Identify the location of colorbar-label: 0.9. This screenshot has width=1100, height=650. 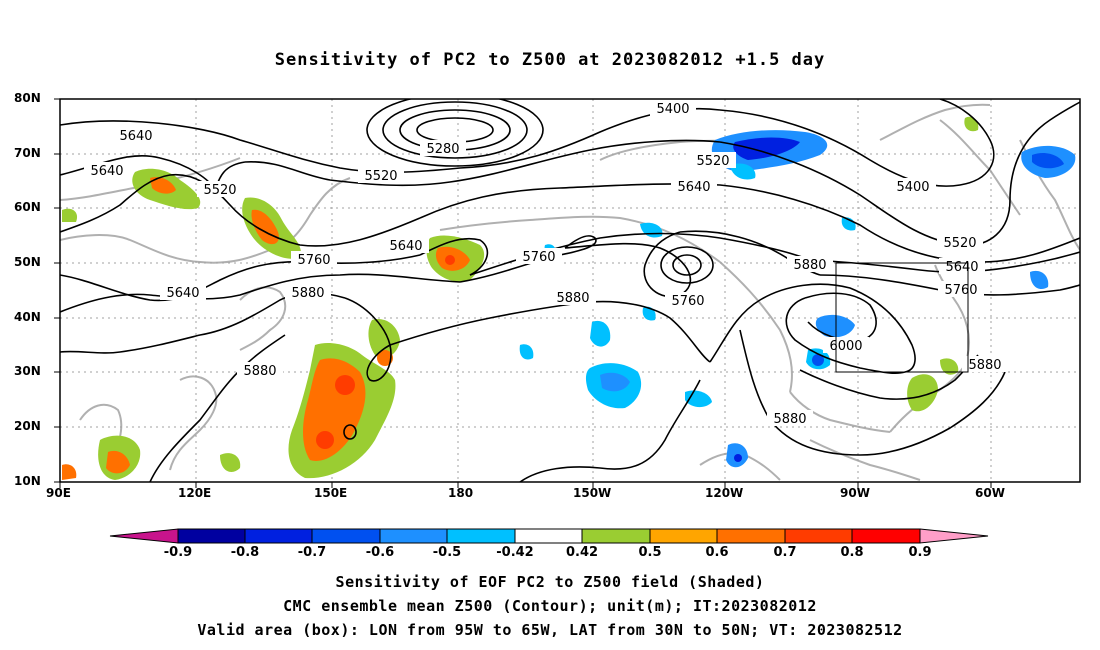
(920, 552).